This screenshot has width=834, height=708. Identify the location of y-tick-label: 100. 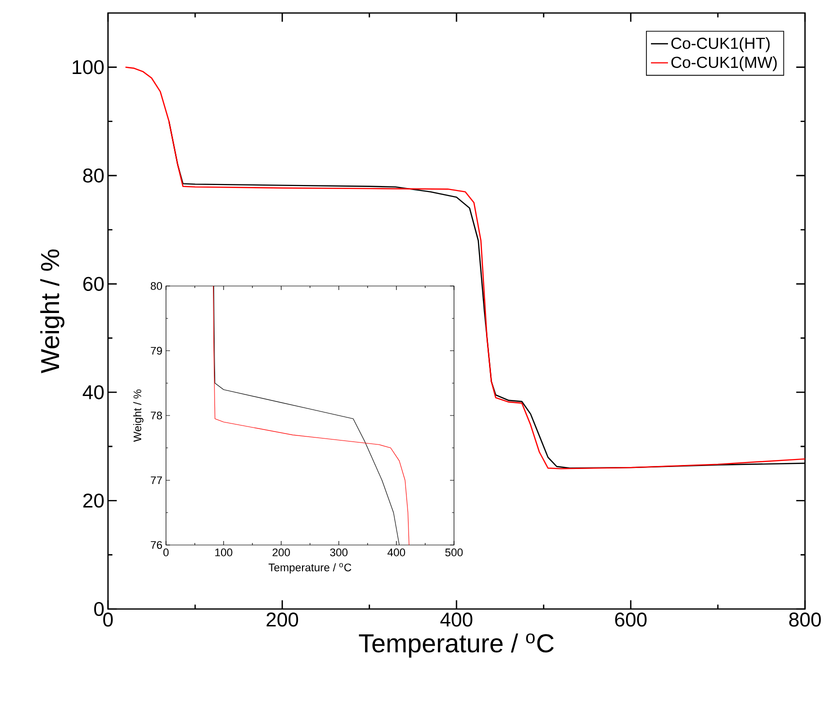
(88, 67).